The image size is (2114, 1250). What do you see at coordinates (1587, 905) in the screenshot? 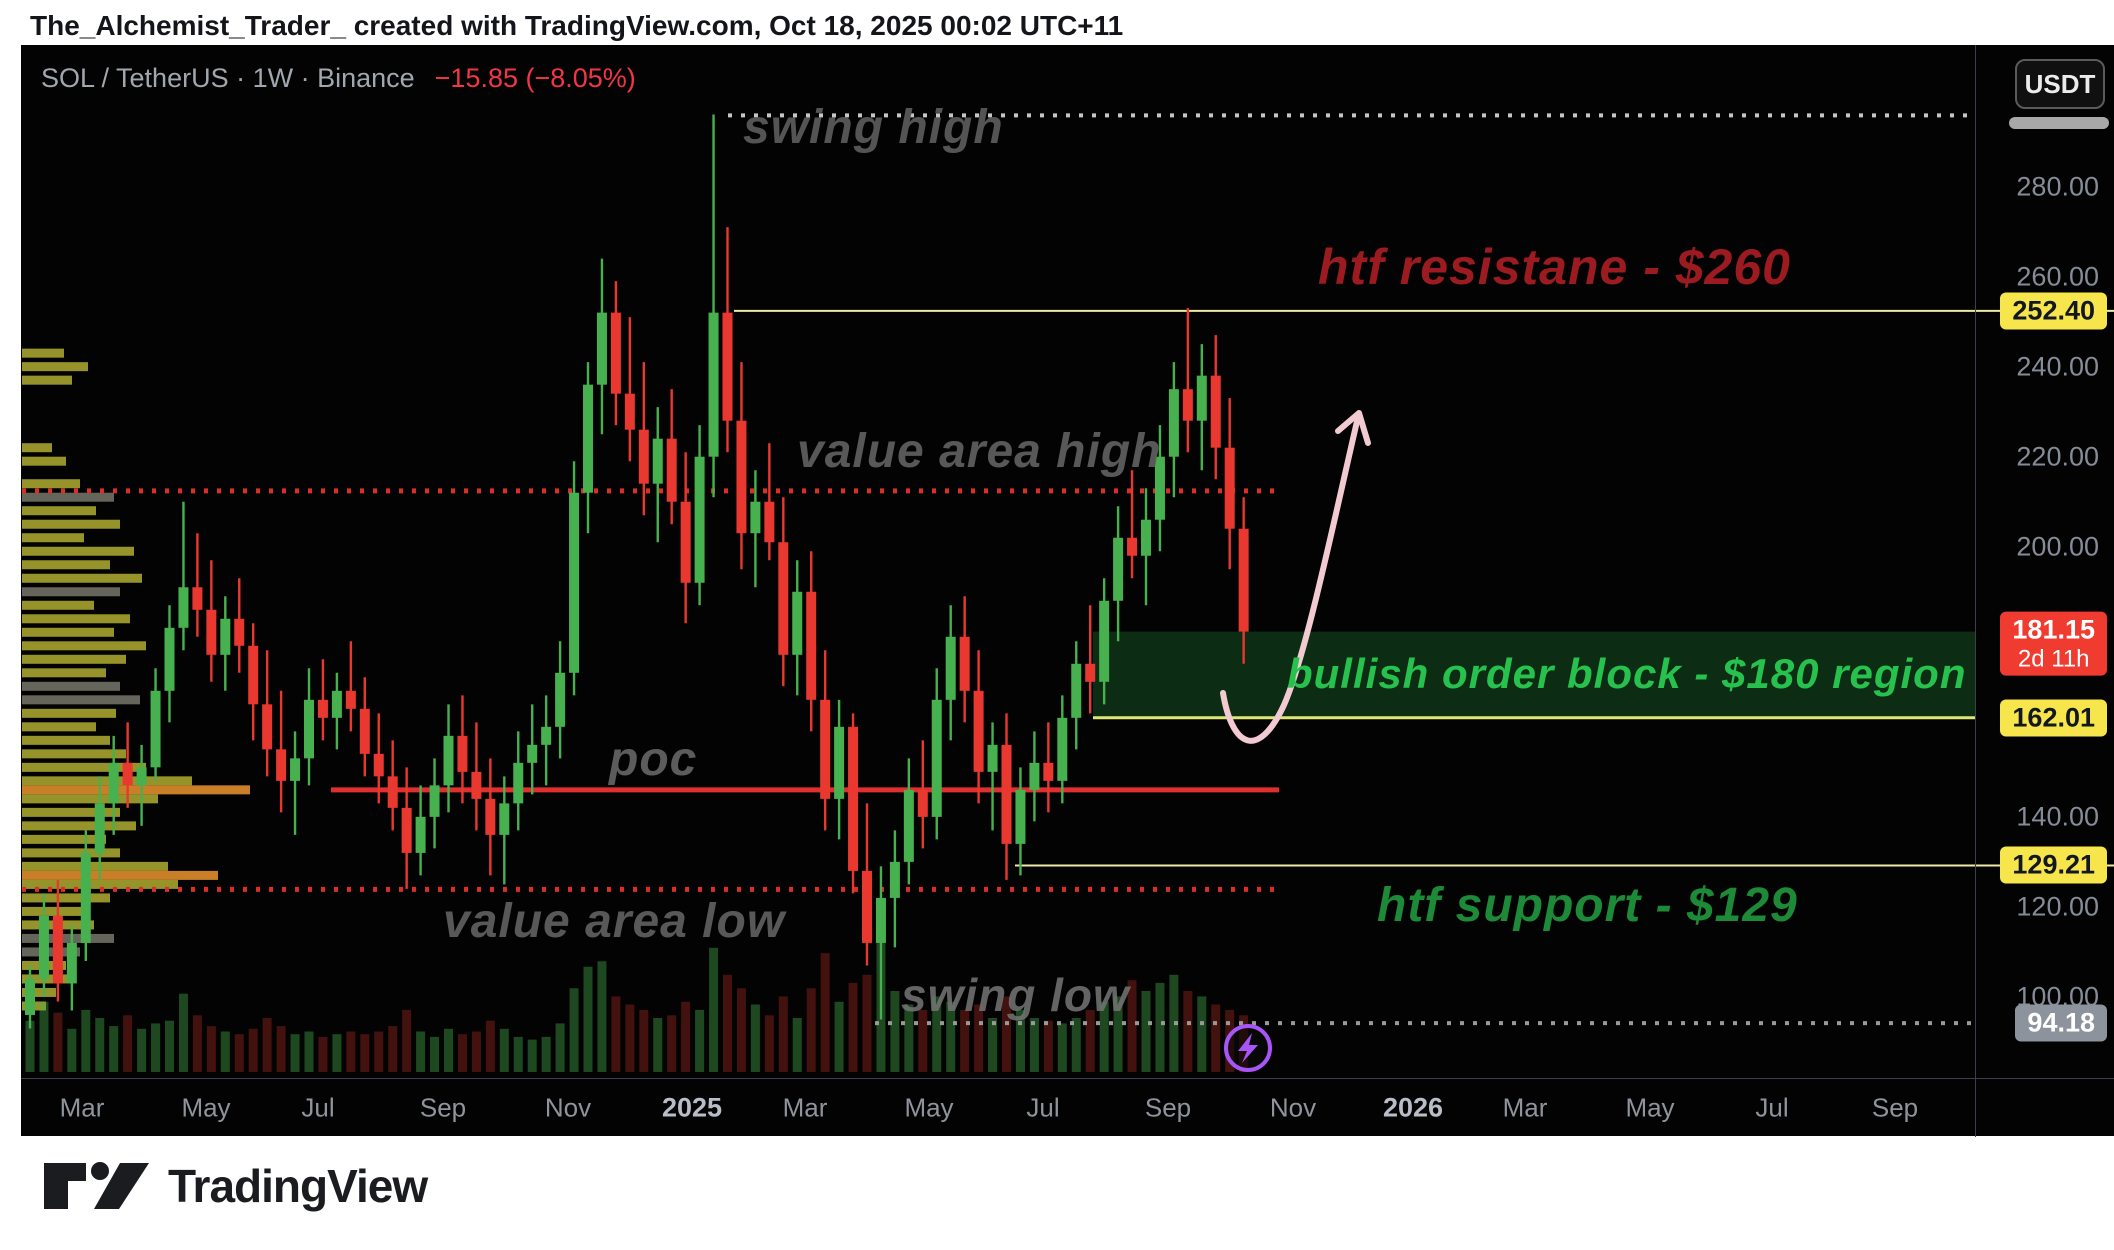
I see `htf-support-label: htf support - $129` at bounding box center [1587, 905].